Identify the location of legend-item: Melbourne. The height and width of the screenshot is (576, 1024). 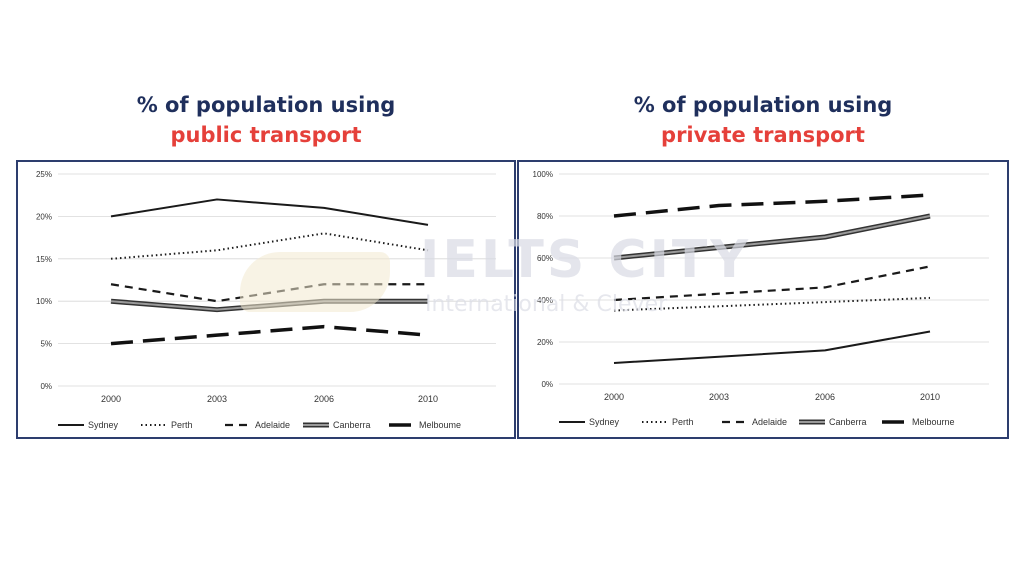
(918, 422).